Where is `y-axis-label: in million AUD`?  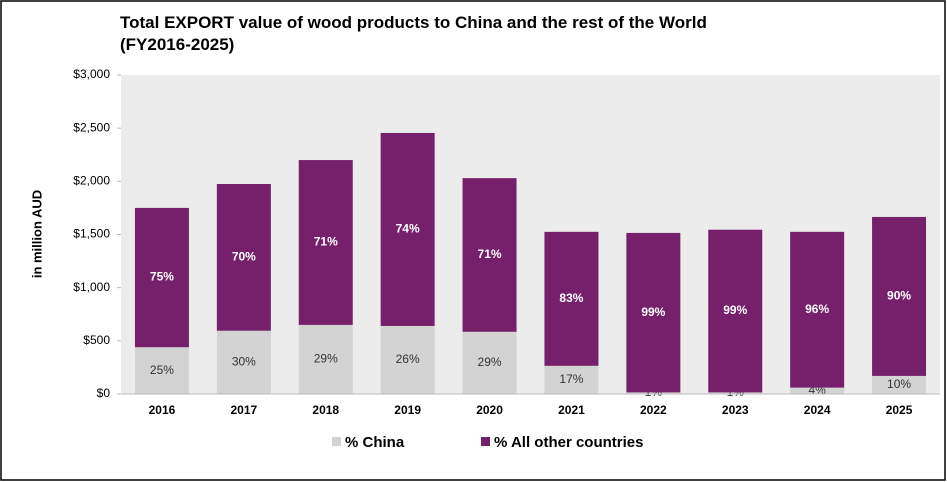
y-axis-label: in million AUD is located at coordinates (36, 234).